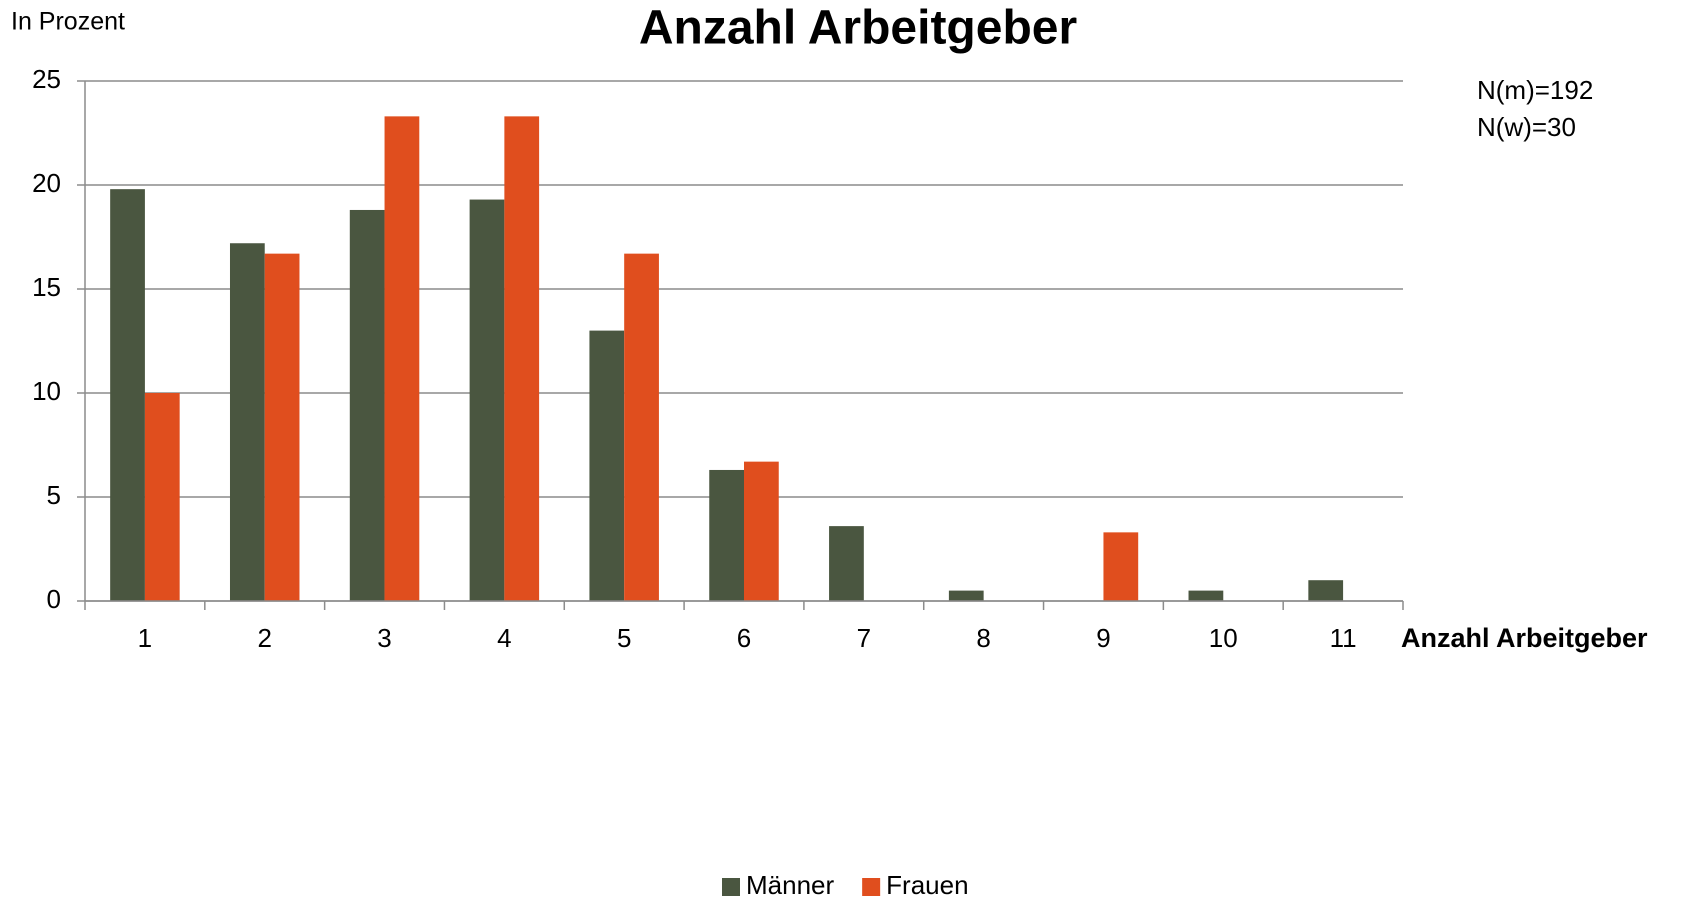 The image size is (1702, 899). Describe the element at coordinates (624, 638) in the screenshot. I see `x-tick-label: 5` at that location.